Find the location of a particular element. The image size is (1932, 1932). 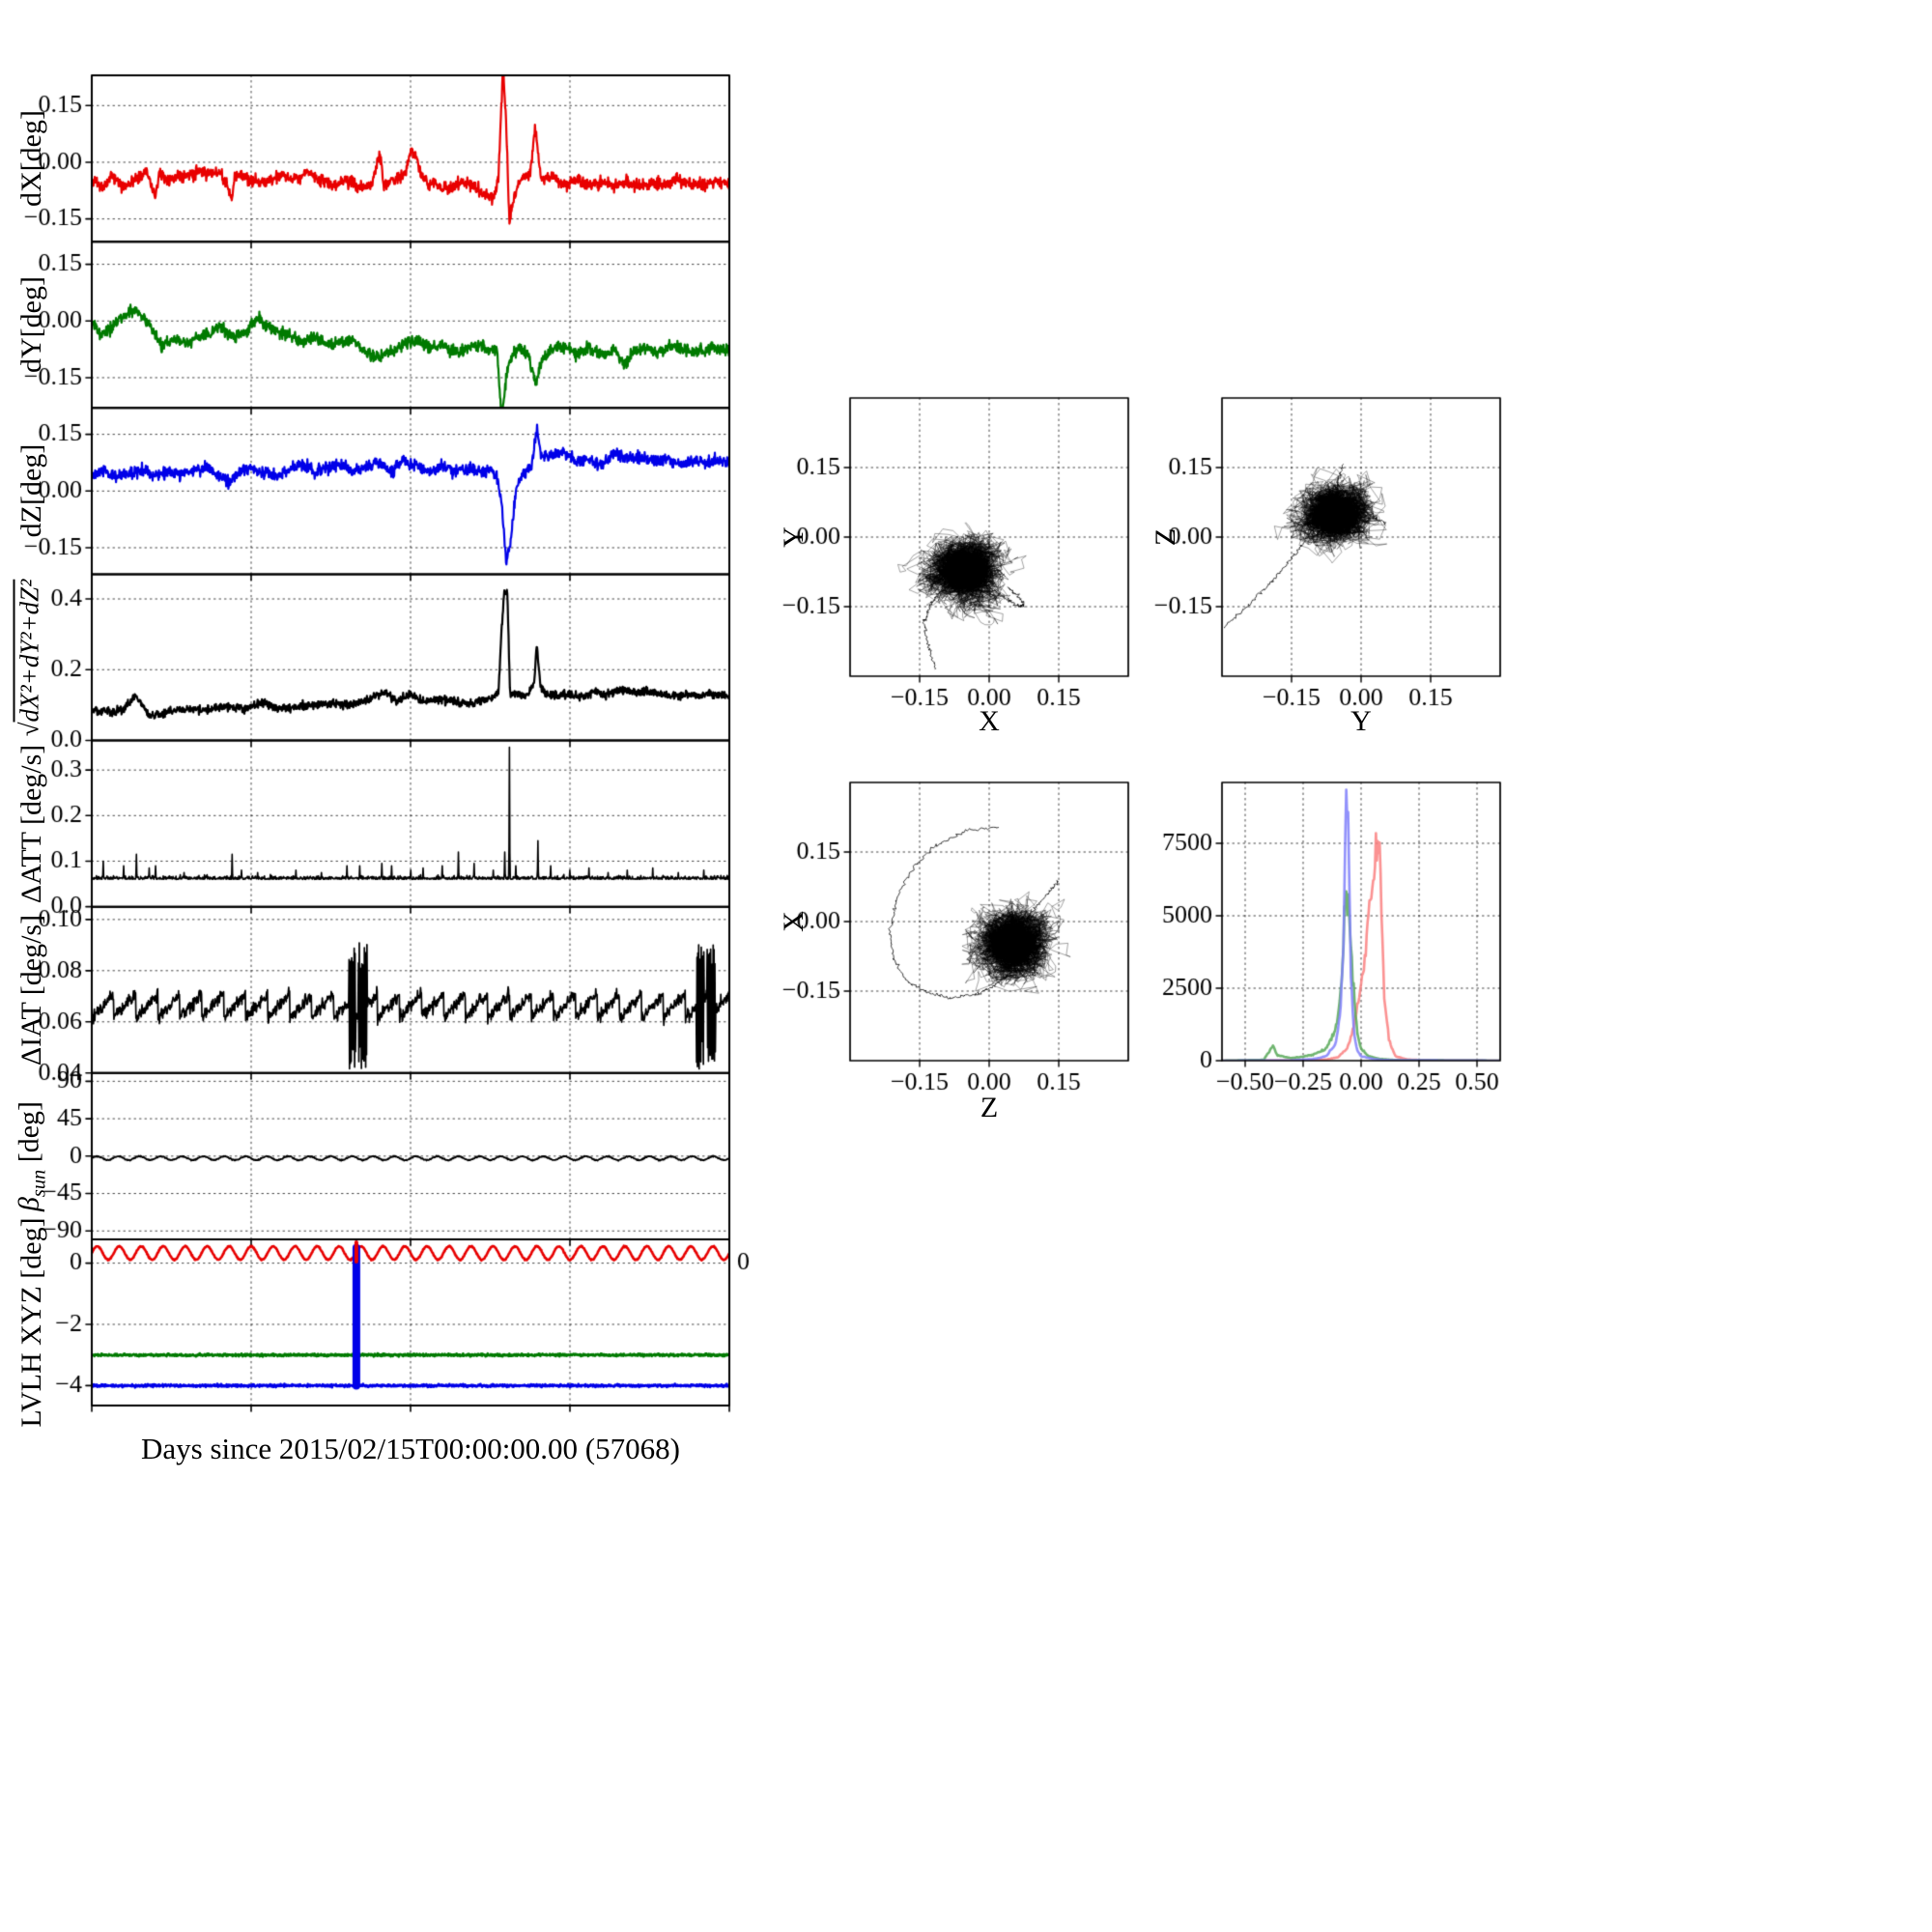

scatter-zx-xlabel: Z is located at coordinates (989, 1107).